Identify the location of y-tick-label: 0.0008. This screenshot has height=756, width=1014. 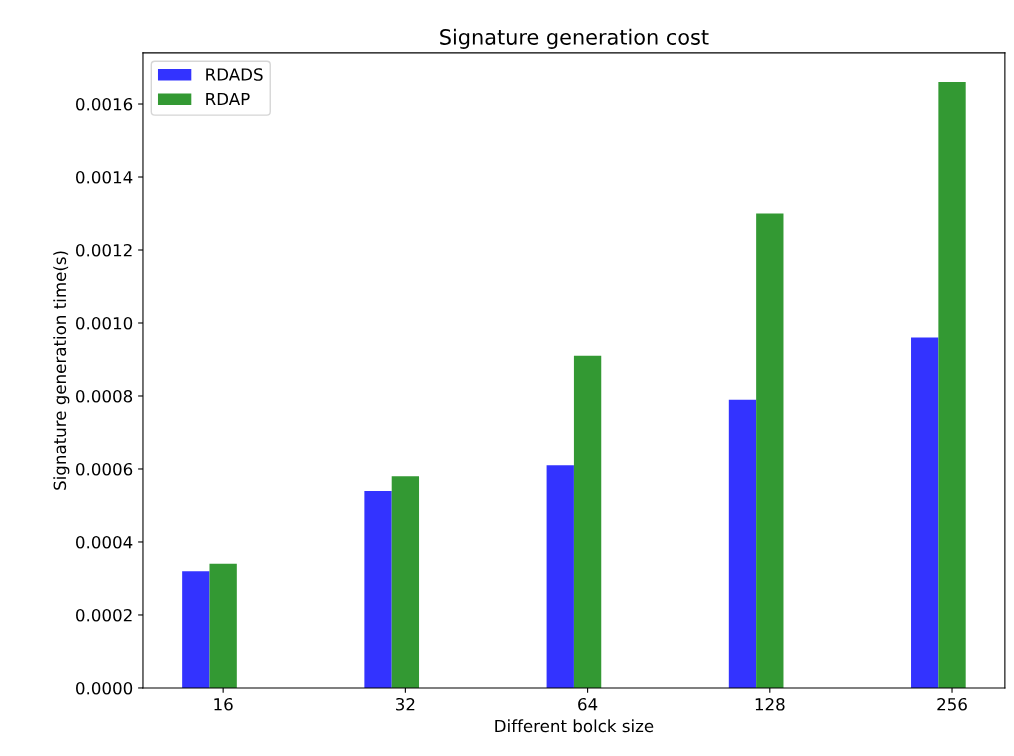
(104, 396).